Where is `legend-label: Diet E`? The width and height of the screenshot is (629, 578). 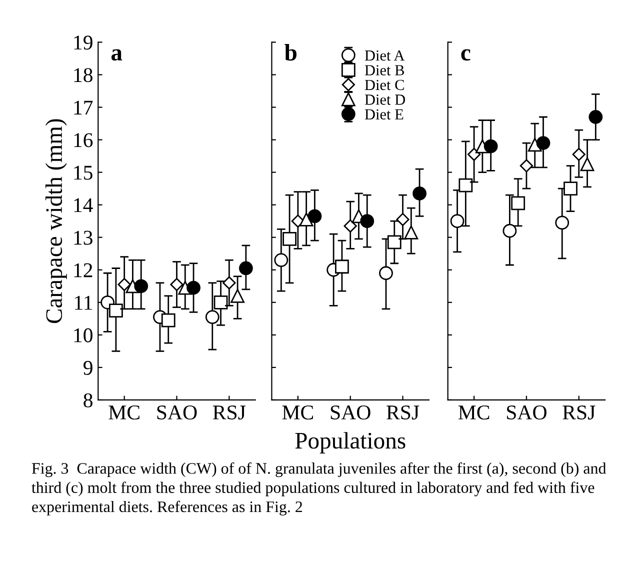
legend-label: Diet E is located at coordinates (384, 114).